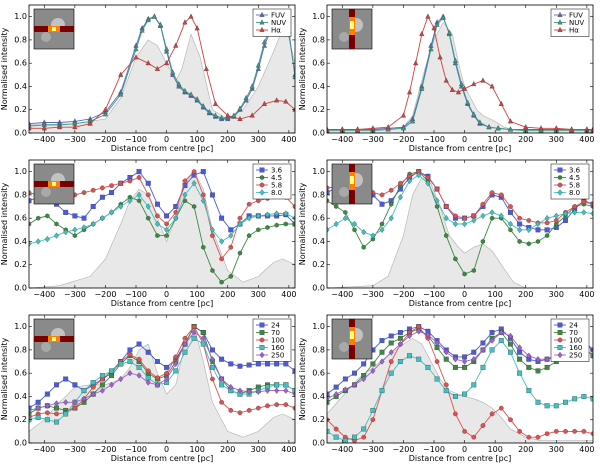 This screenshot has width=600, height=466. What do you see at coordinates (288, 139) in the screenshot?
I see `x-tick-label: 400` at bounding box center [288, 139].